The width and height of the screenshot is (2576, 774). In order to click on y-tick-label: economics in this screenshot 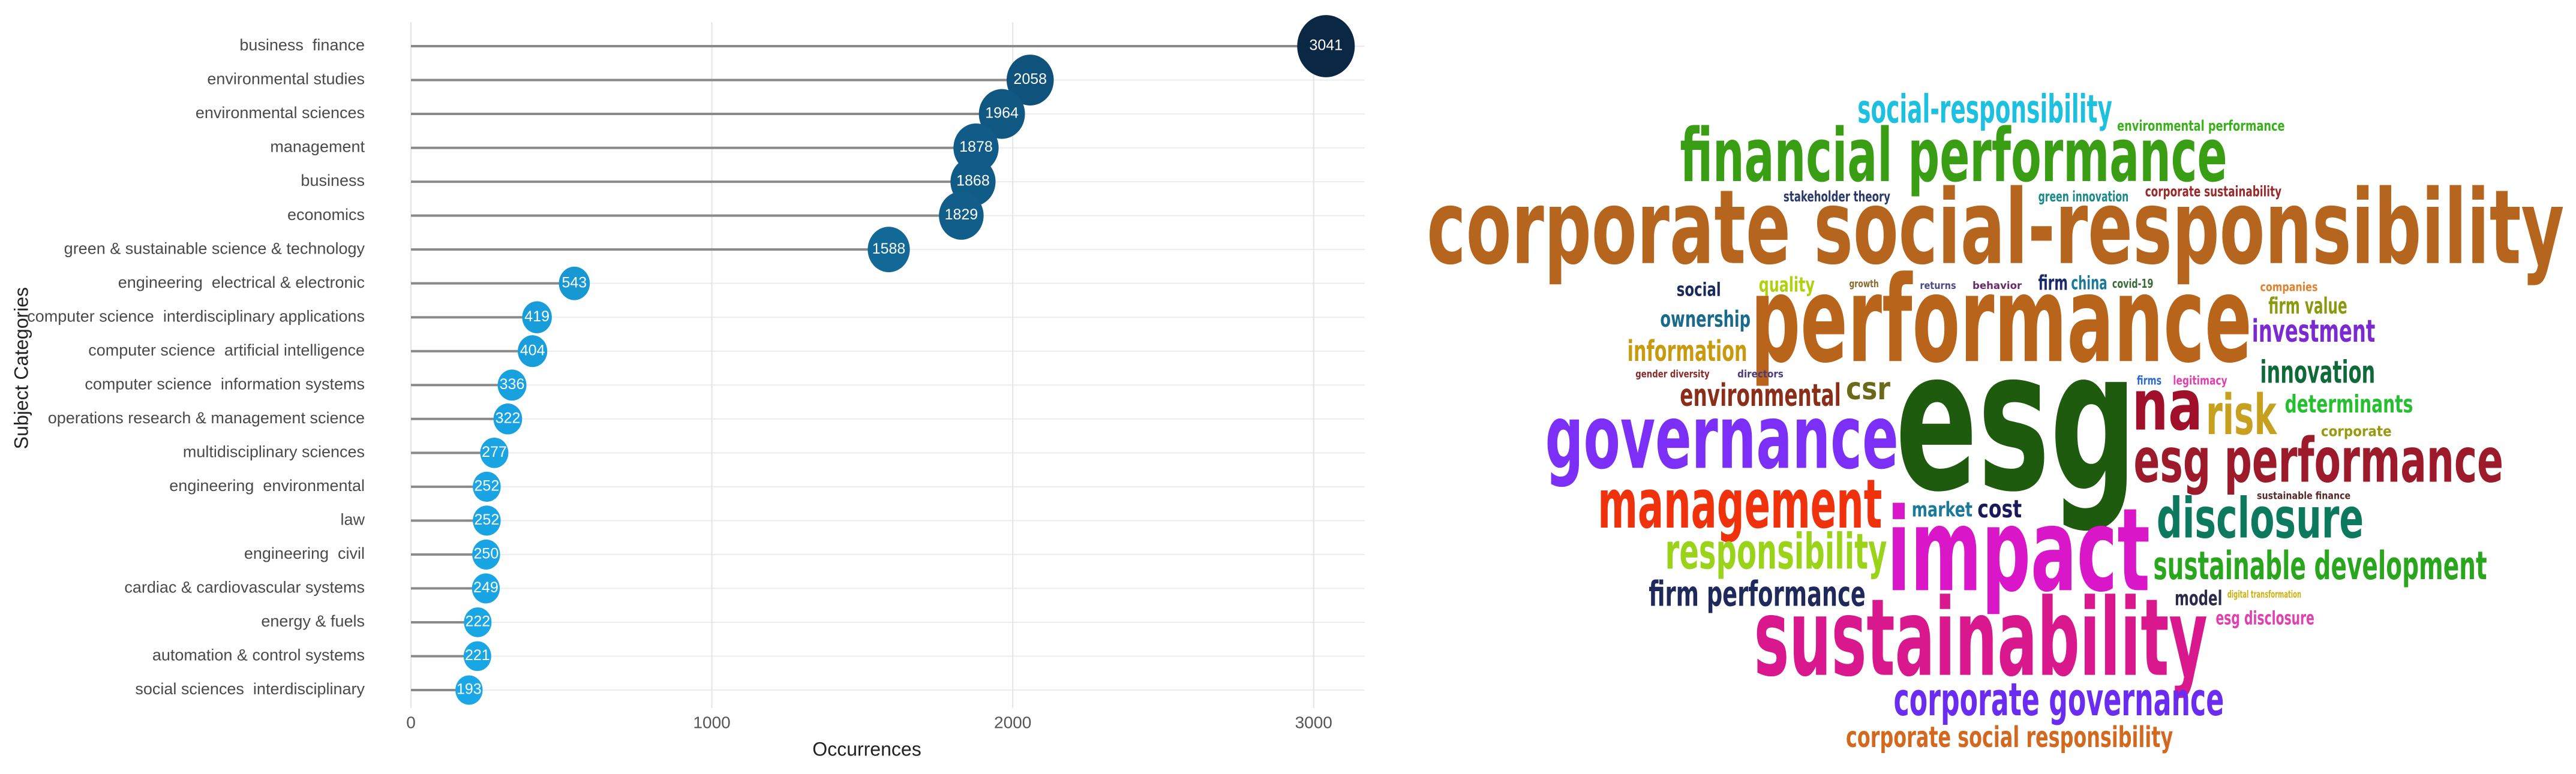, I will do `click(326, 215)`.